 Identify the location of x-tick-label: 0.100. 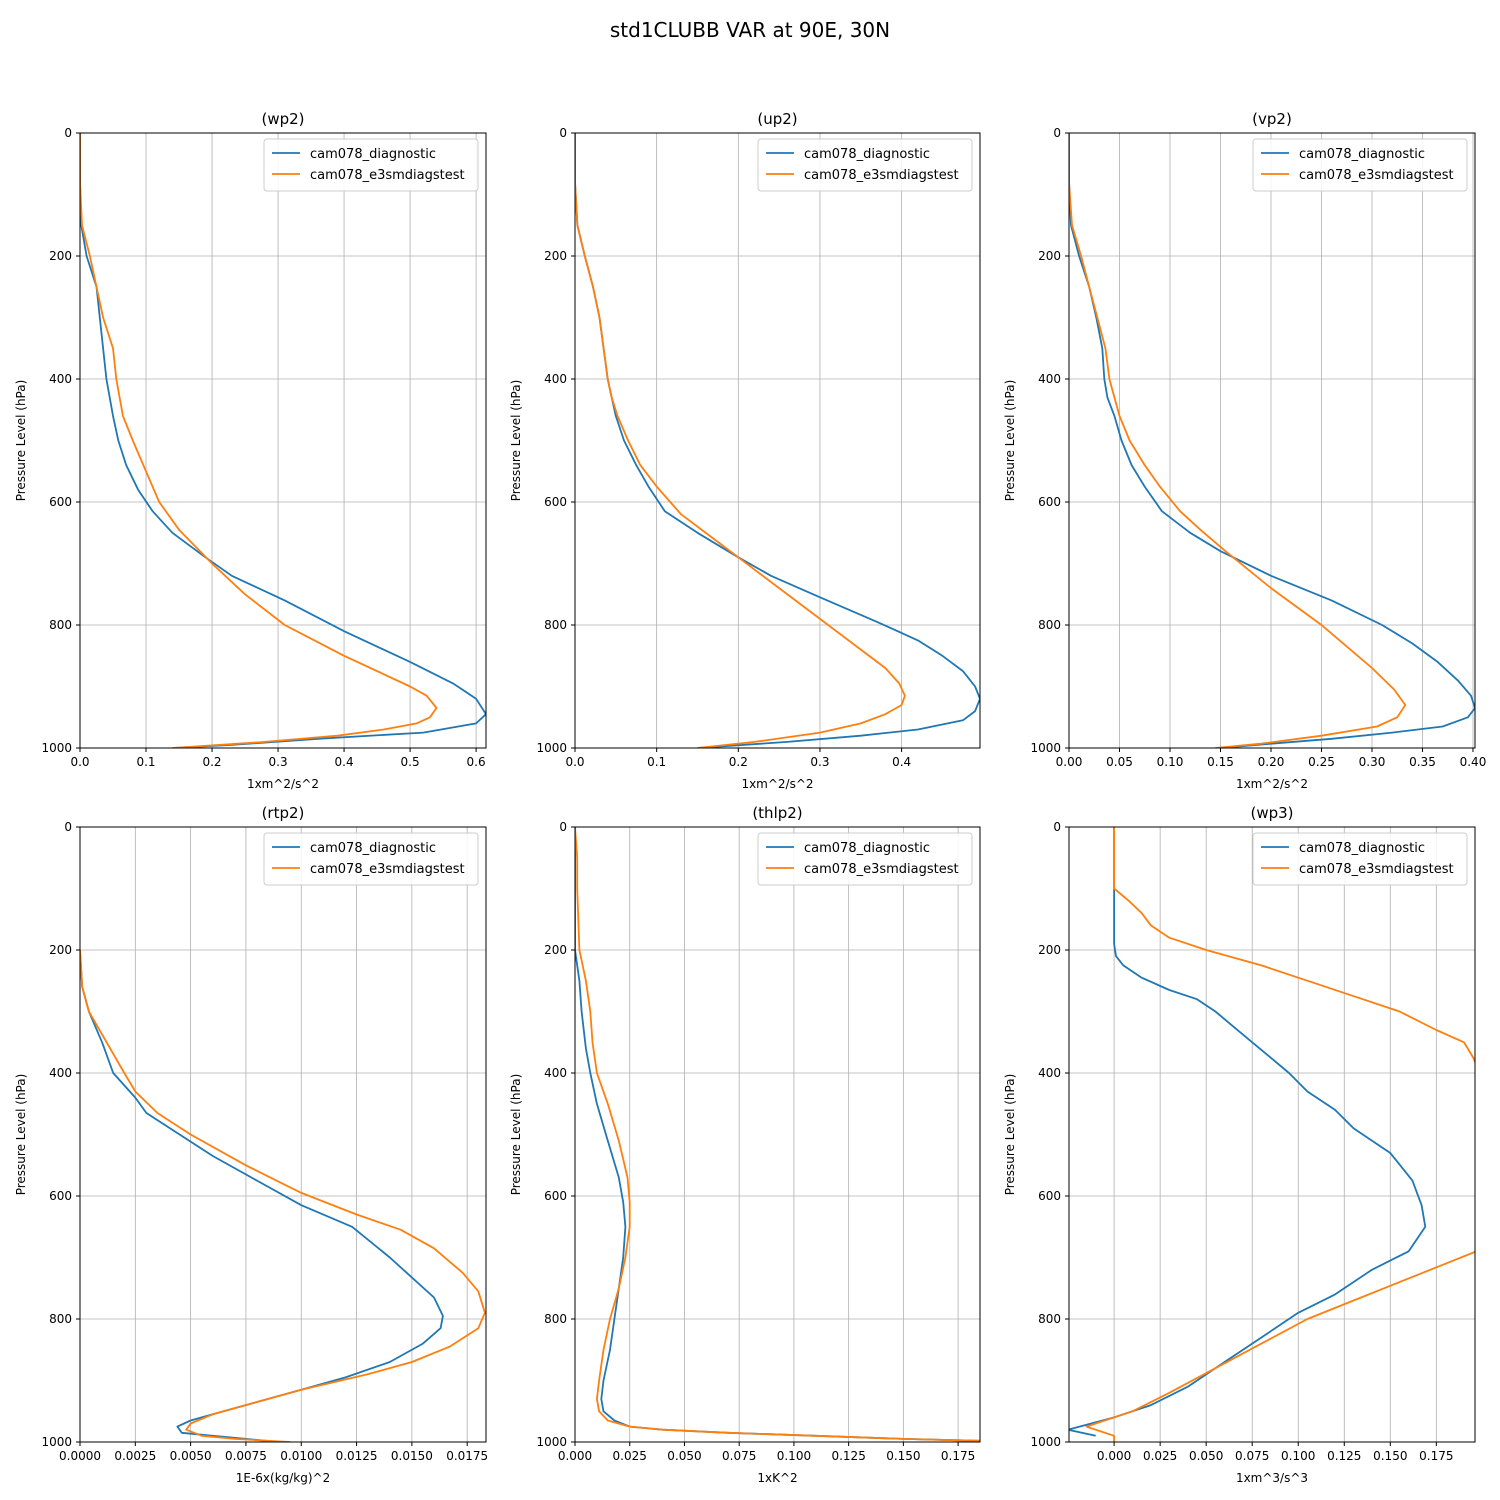
(794, 1456).